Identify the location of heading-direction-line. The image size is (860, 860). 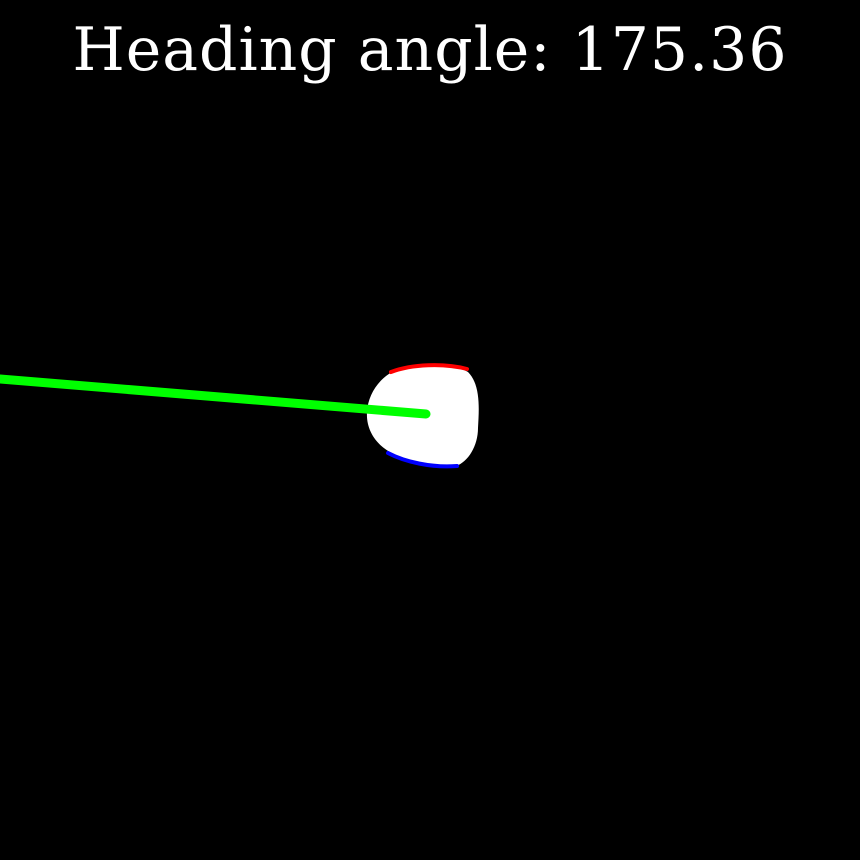
(215, 396).